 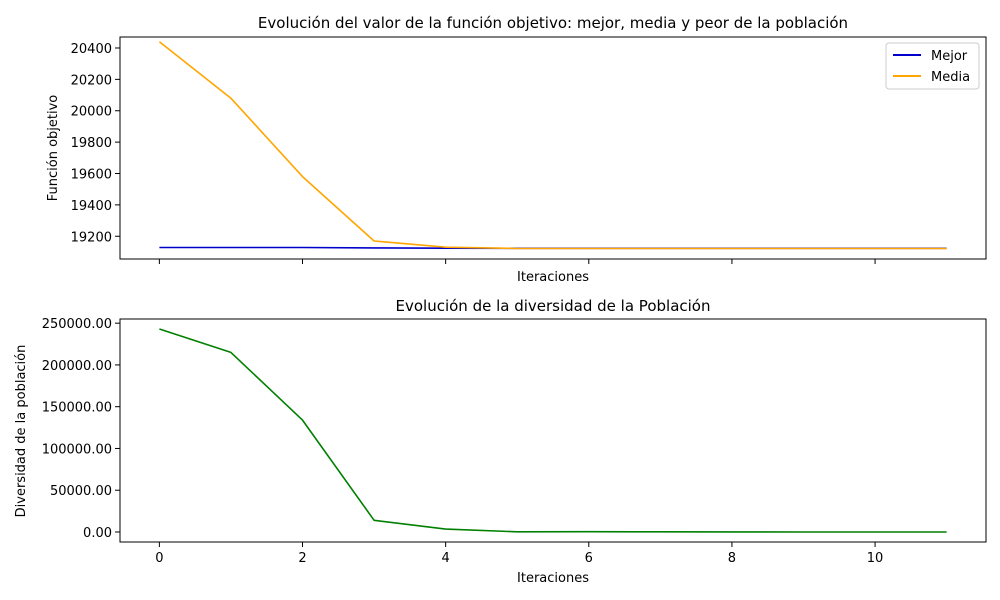 What do you see at coordinates (932, 66) in the screenshot?
I see `top-chart-legend: Mejor Media` at bounding box center [932, 66].